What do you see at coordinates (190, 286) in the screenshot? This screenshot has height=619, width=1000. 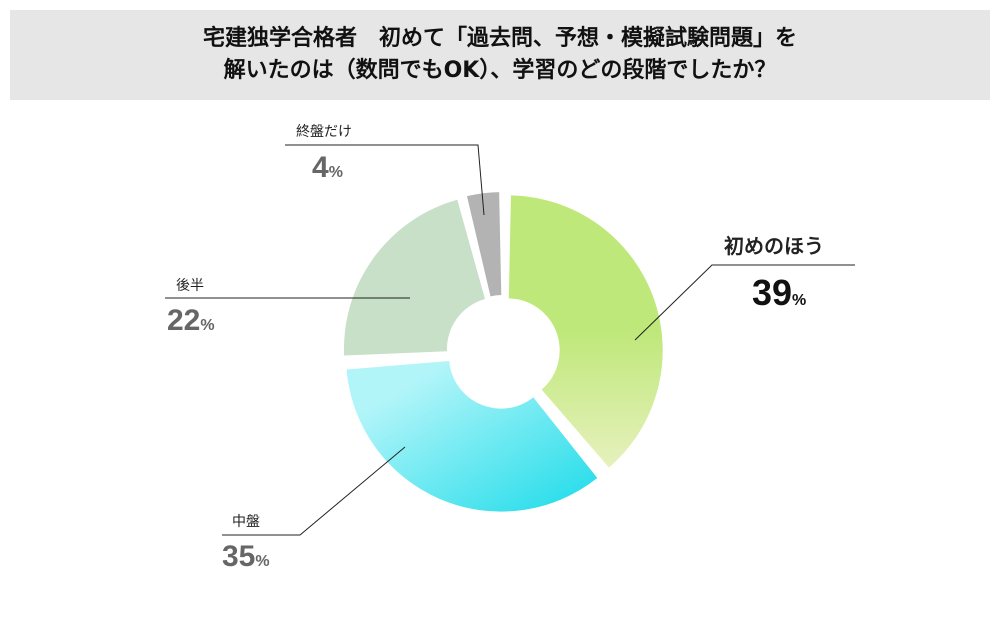 I see `label-kohan: 後半` at bounding box center [190, 286].